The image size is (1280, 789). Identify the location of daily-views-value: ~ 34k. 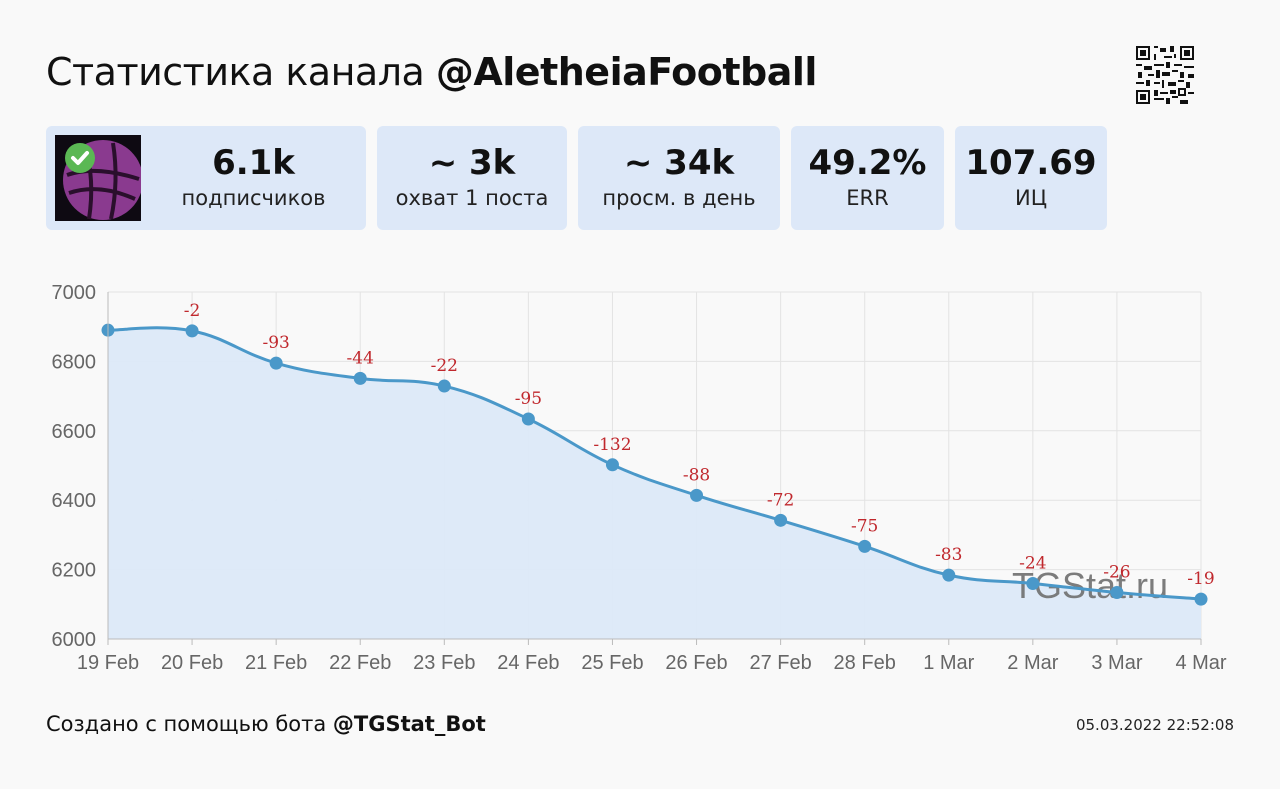
(679, 163).